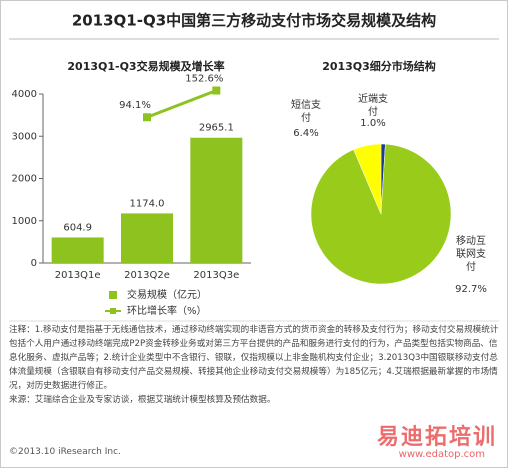 This screenshot has height=468, width=508. I want to click on legend-label: 环比增长率（%）, so click(167, 310).